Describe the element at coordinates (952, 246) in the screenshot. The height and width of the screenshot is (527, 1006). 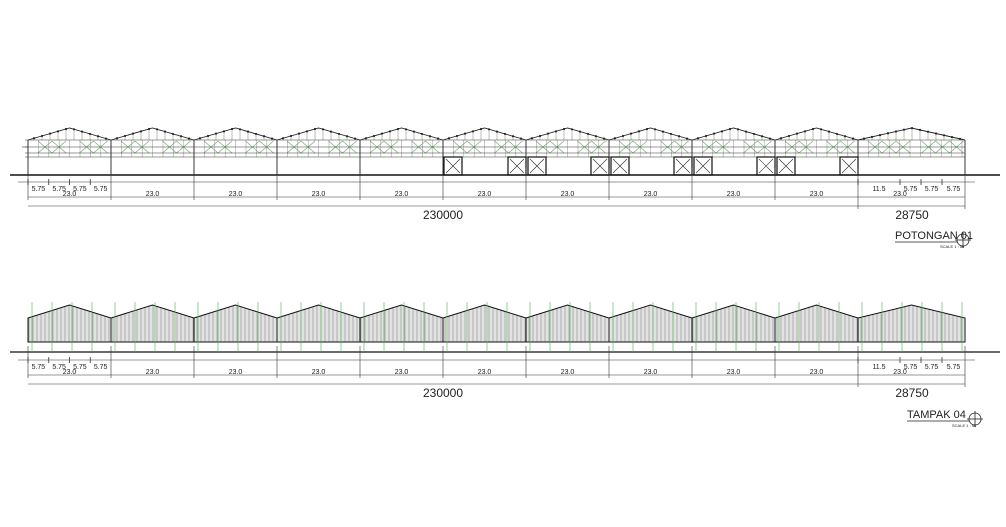
I see `drawing-scale: SCALE 1 : 50` at that location.